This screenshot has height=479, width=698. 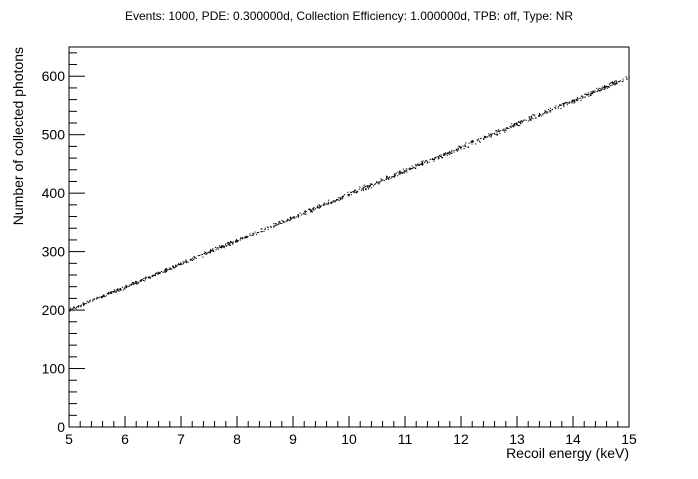 I want to click on x-tick-label: 5, so click(x=69, y=439).